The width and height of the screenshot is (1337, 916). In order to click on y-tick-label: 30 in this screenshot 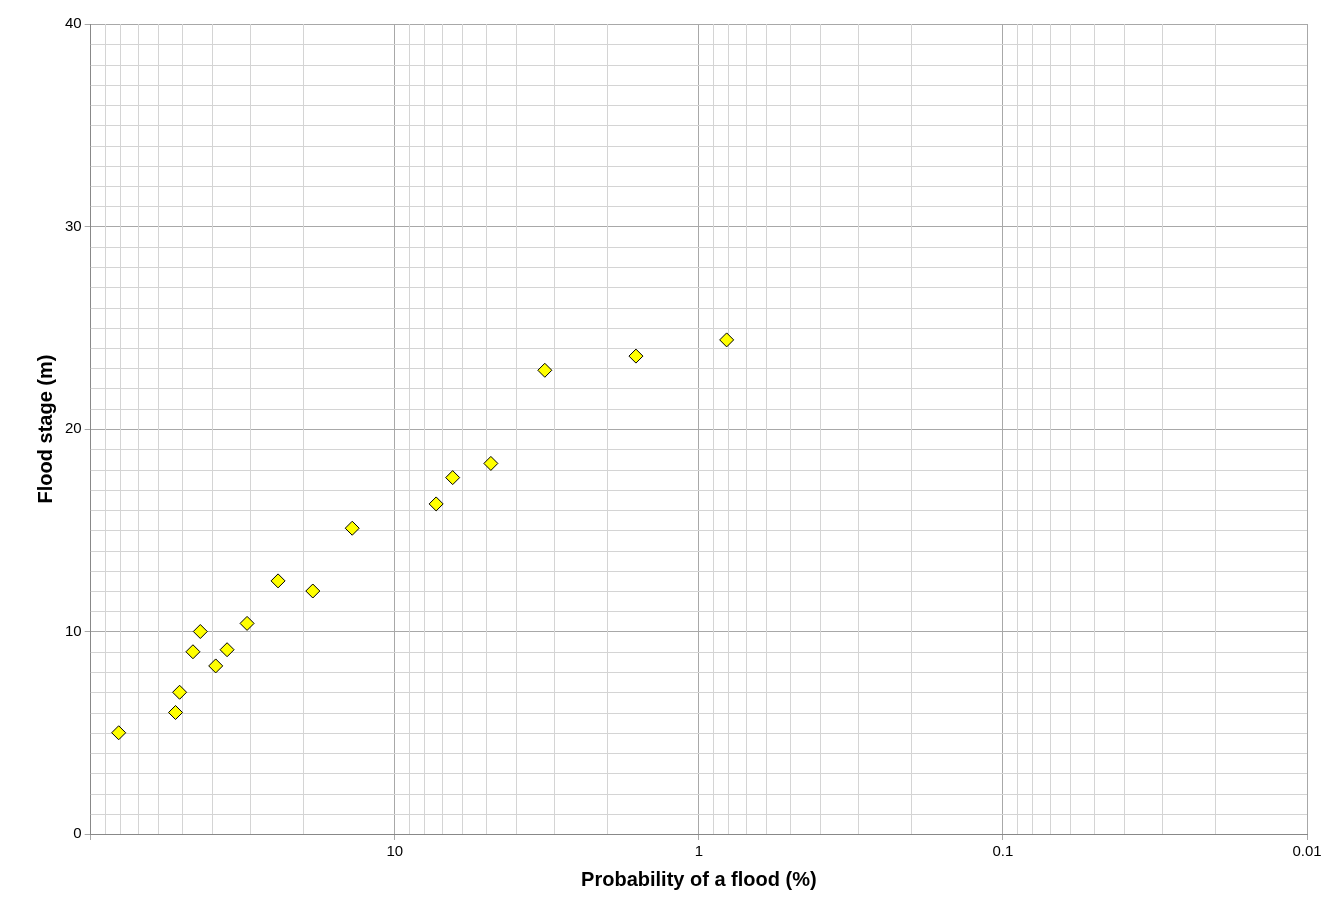, I will do `click(73, 225)`.